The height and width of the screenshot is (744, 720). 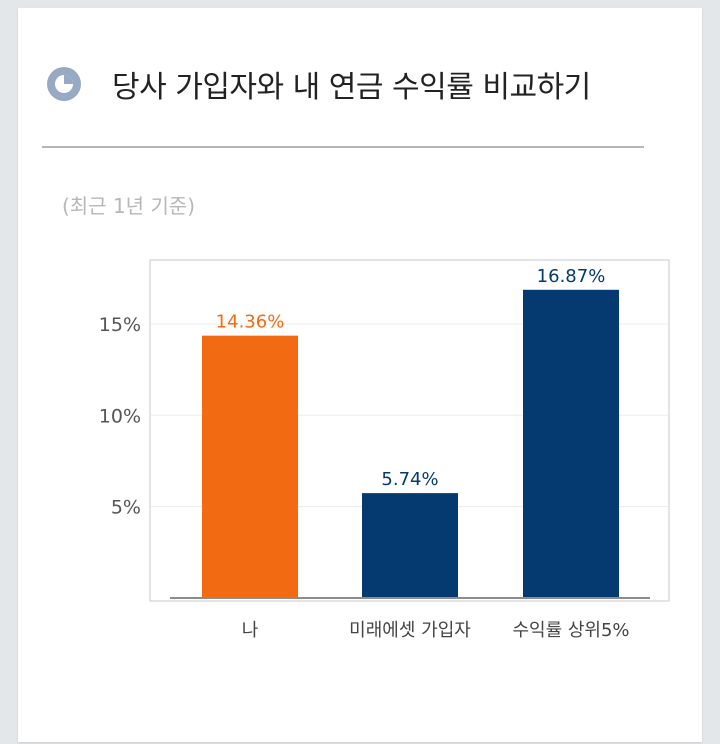 I want to click on x-category-label: 수익률 상위5%, so click(x=570, y=630).